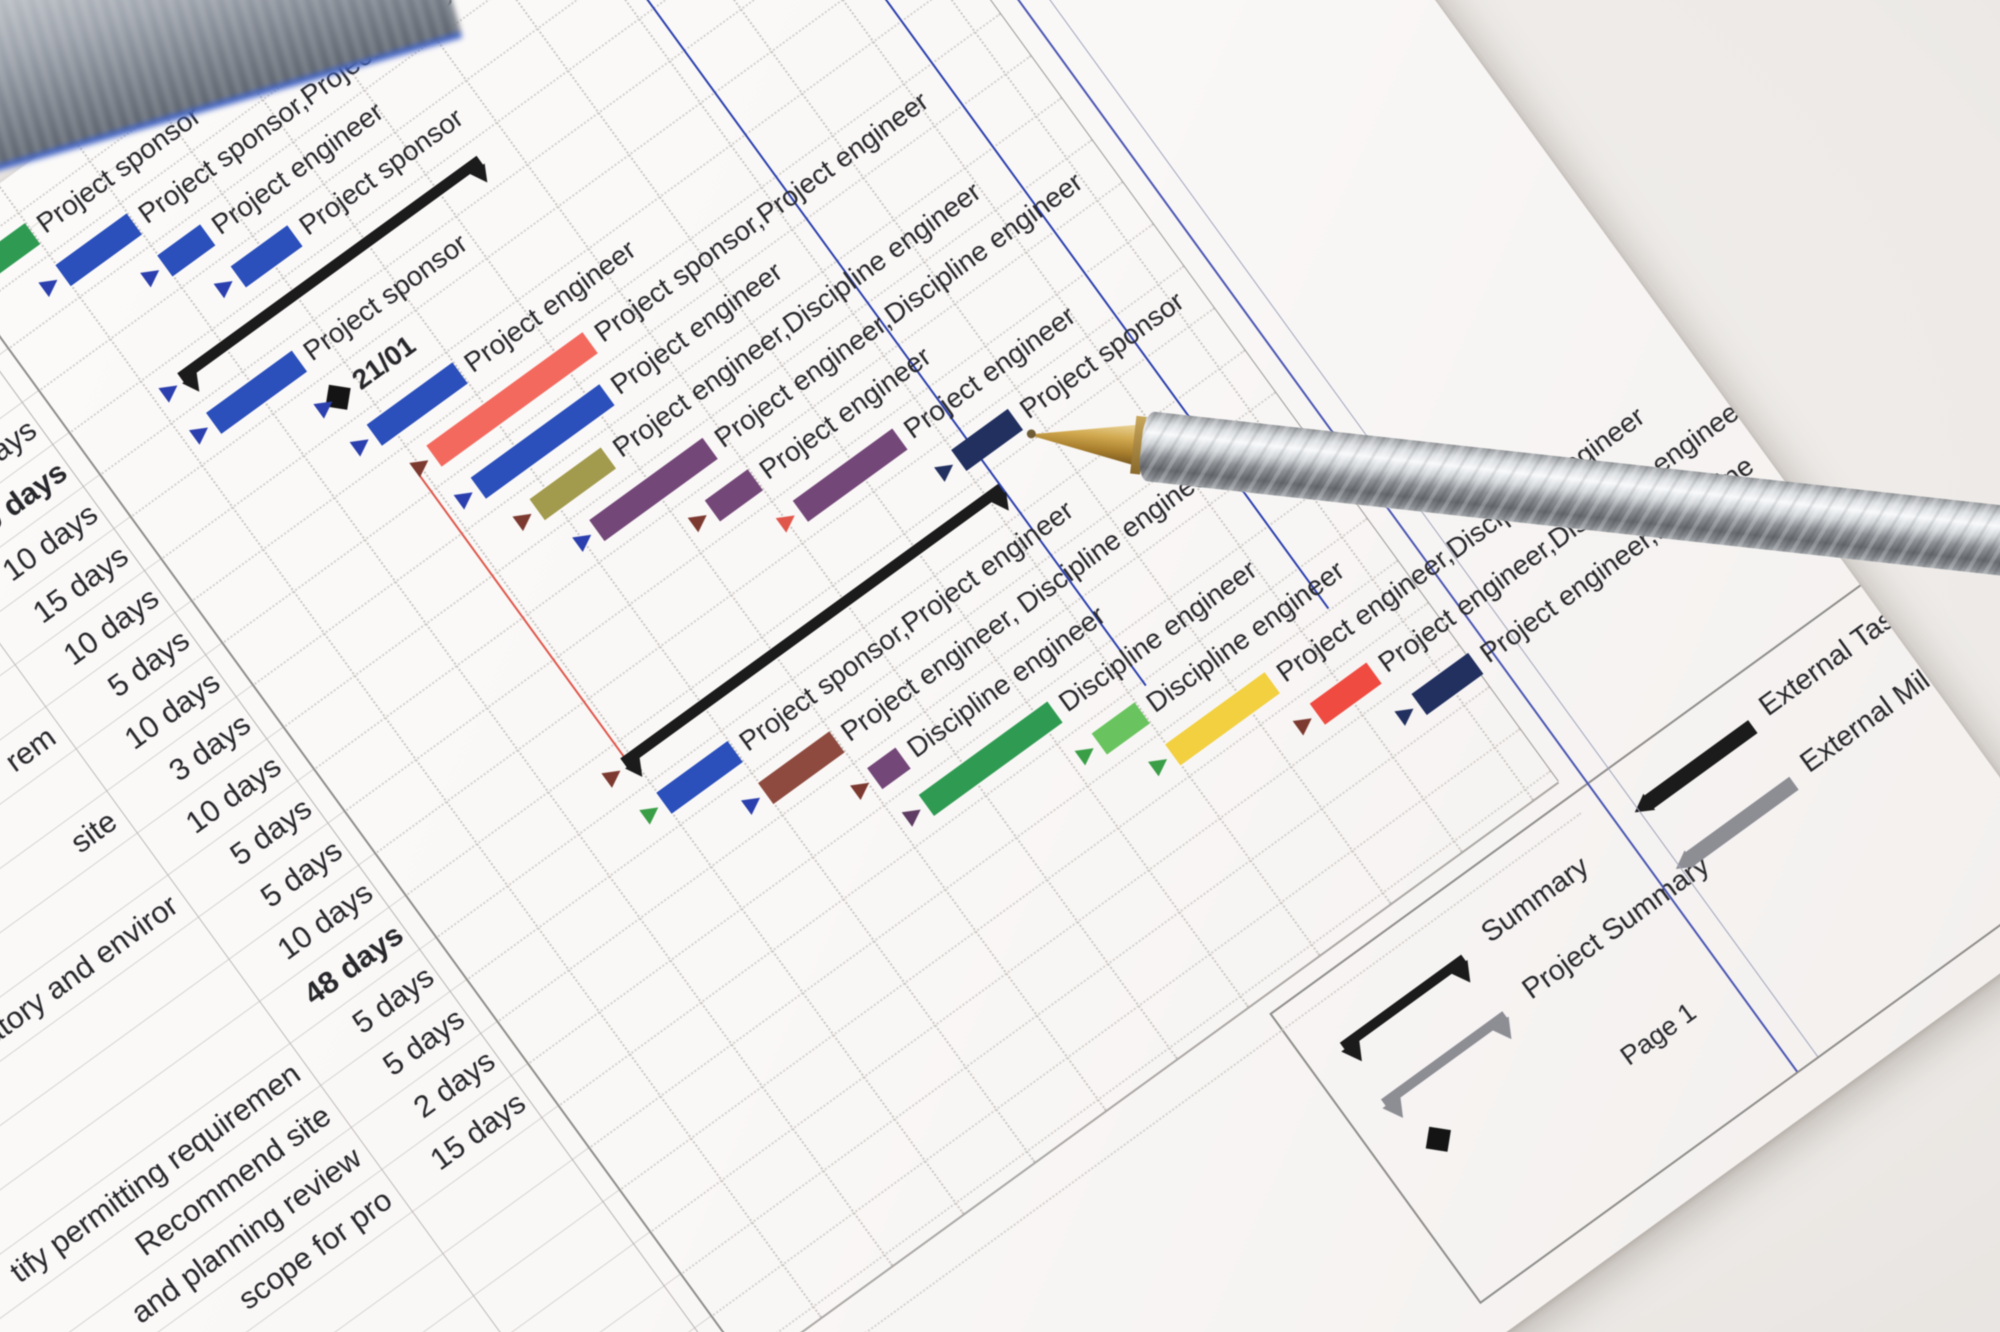 The height and width of the screenshot is (1332, 2000). I want to click on milestone-date-label: 21/01, so click(384, 362).